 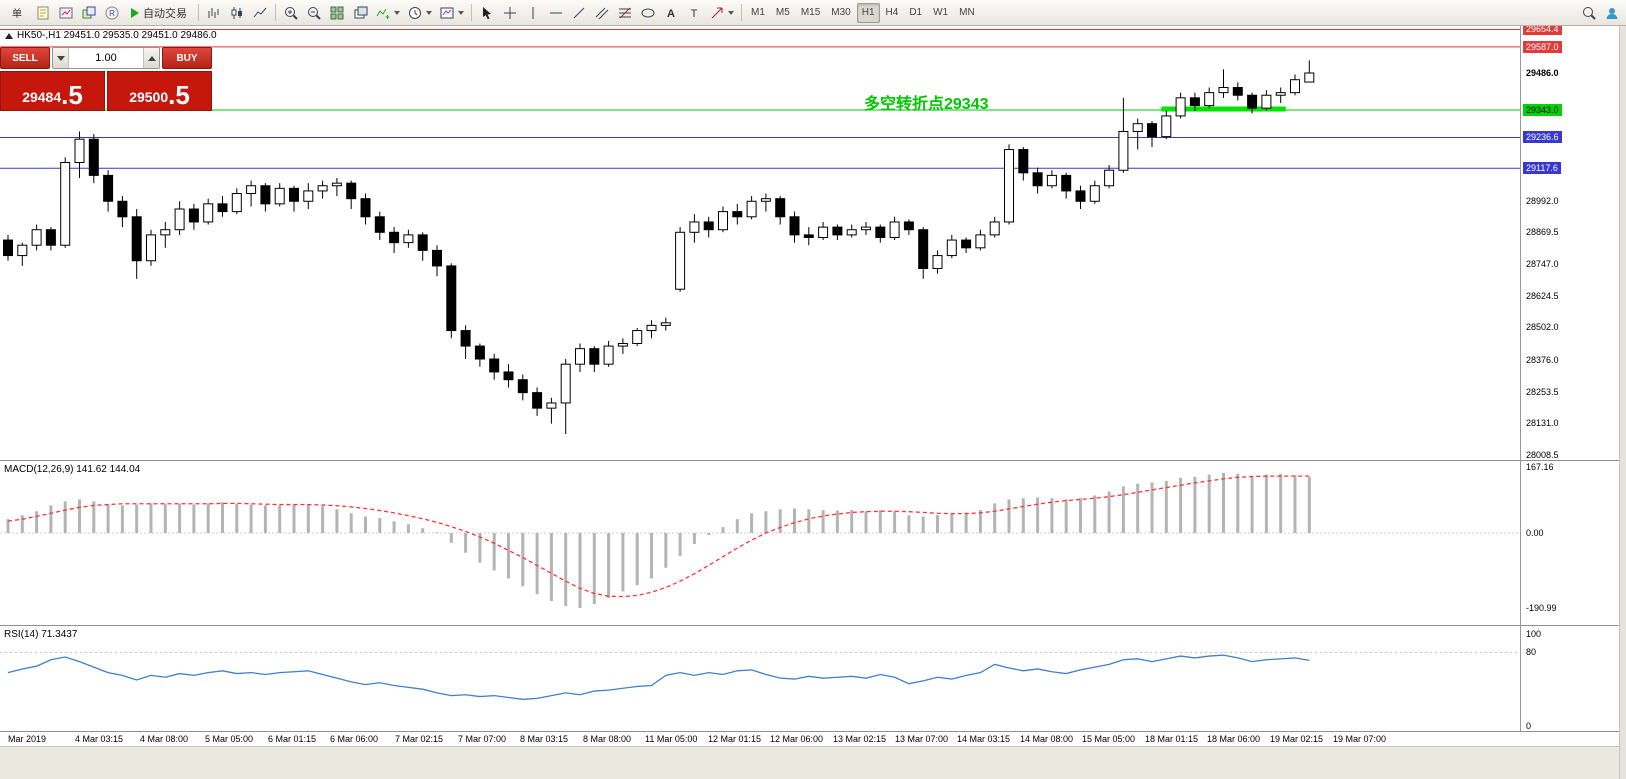 I want to click on shapes-icon, so click(x=648, y=12).